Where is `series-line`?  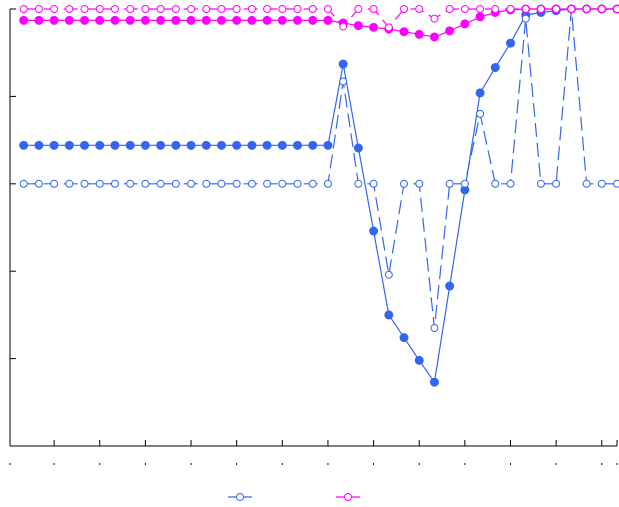 series-line is located at coordinates (320, 18).